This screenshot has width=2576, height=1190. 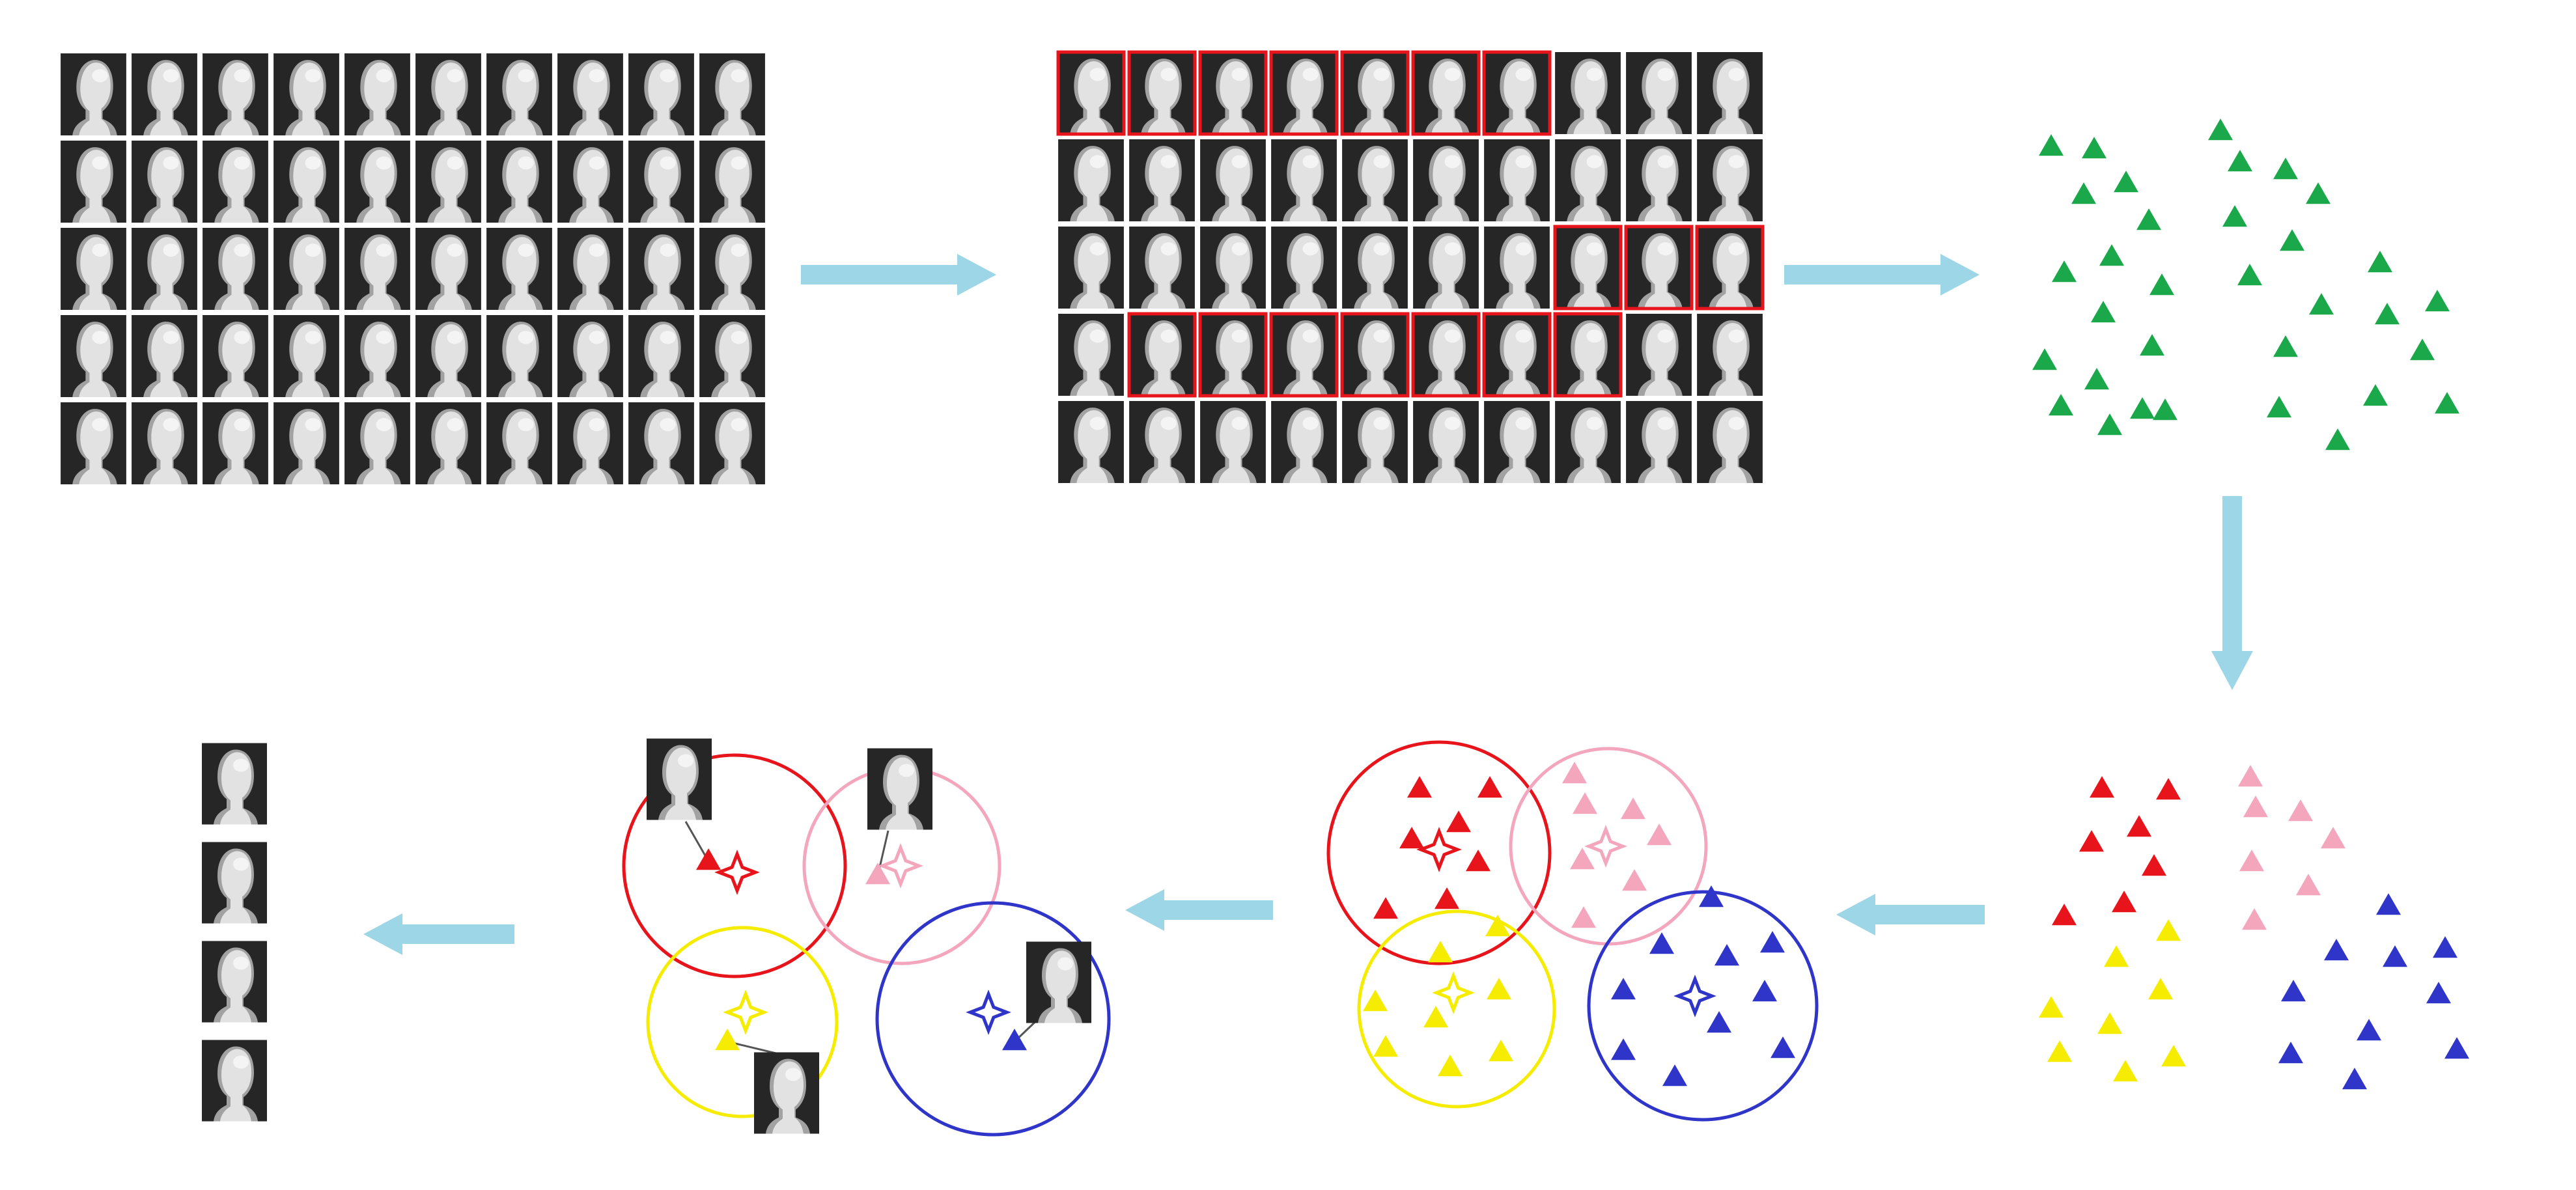 What do you see at coordinates (1439, 850) in the screenshot?
I see `centroid-star-icon` at bounding box center [1439, 850].